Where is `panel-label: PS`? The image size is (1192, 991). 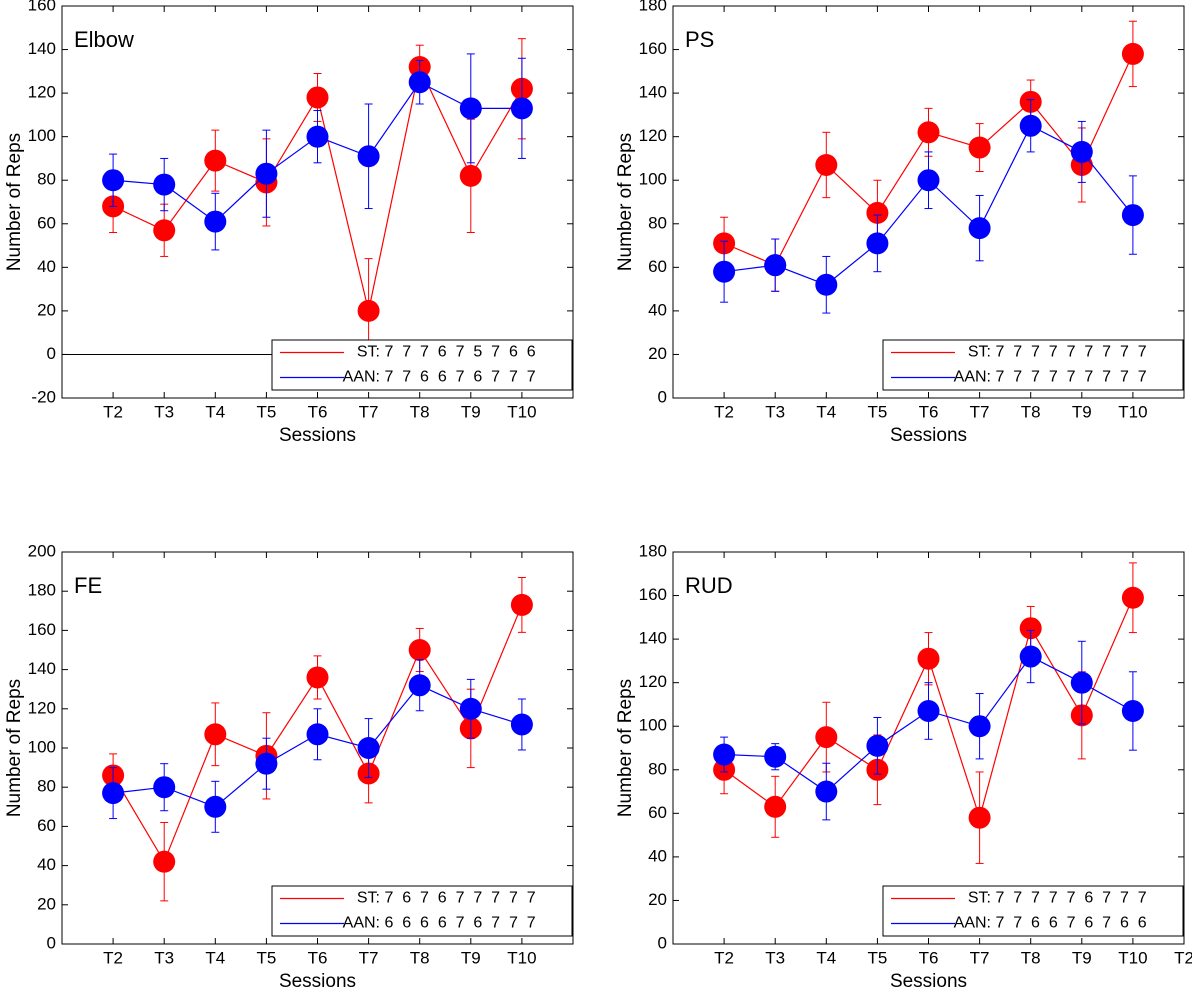
panel-label: PS is located at coordinates (699, 39).